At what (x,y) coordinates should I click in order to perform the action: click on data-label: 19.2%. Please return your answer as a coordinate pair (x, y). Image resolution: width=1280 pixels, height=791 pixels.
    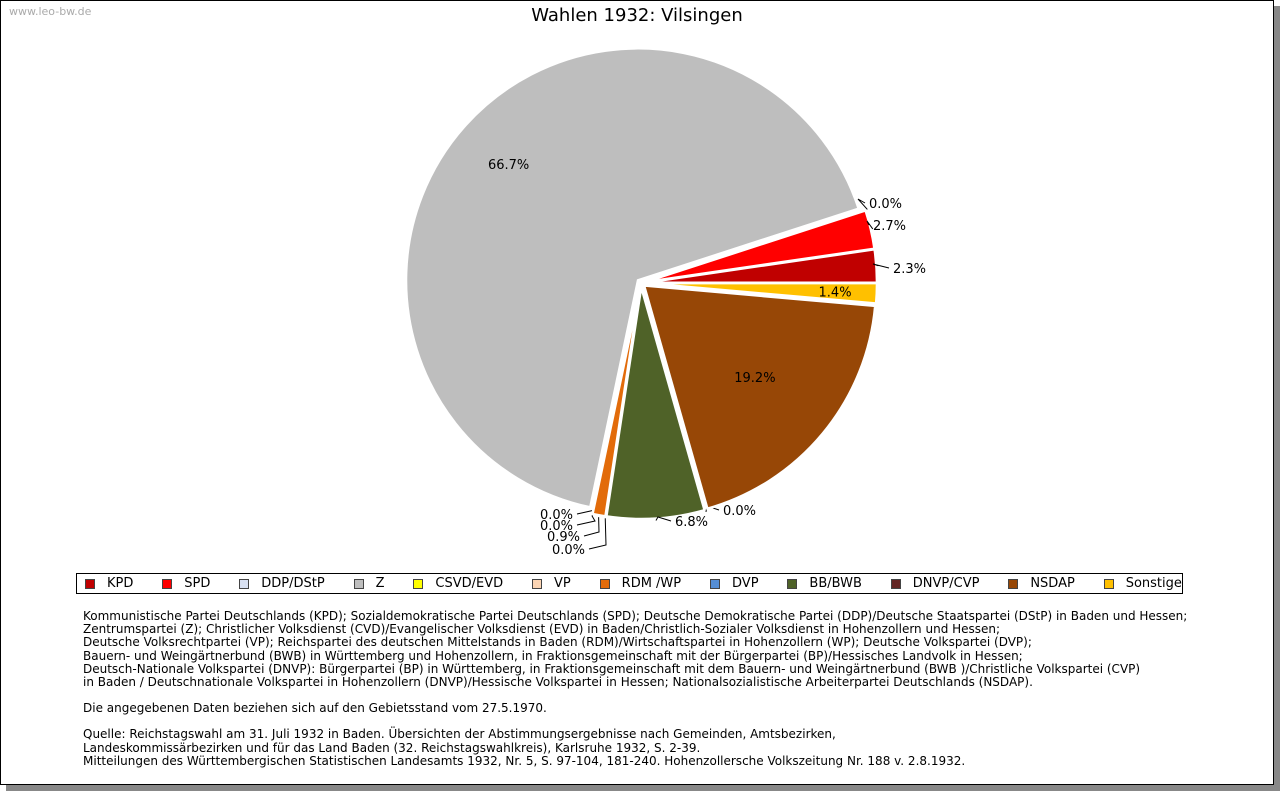
    Looking at the image, I should click on (754, 378).